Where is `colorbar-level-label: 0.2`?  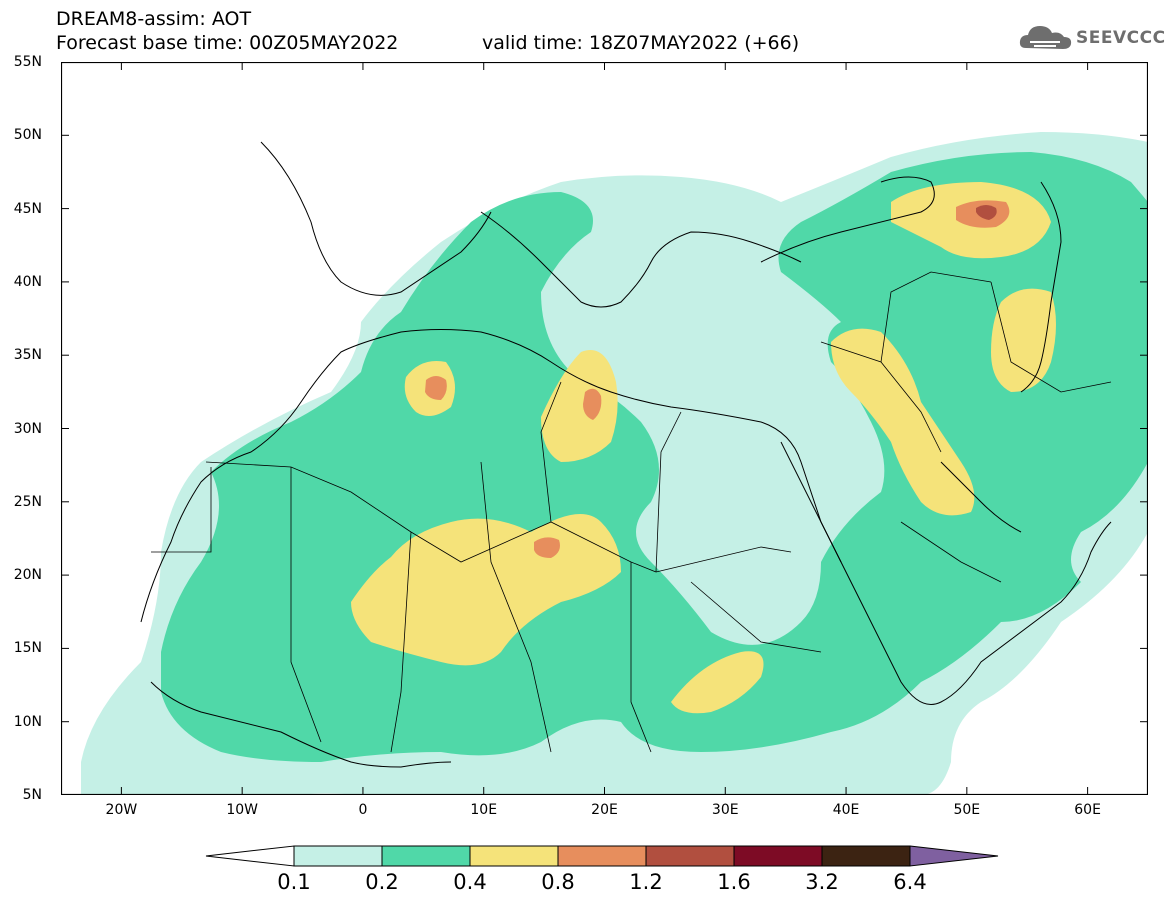 colorbar-level-label: 0.2 is located at coordinates (382, 882).